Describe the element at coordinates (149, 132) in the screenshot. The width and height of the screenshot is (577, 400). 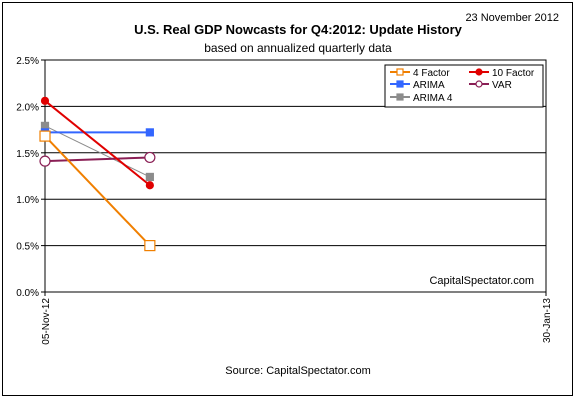
I see `data-point-arima` at that location.